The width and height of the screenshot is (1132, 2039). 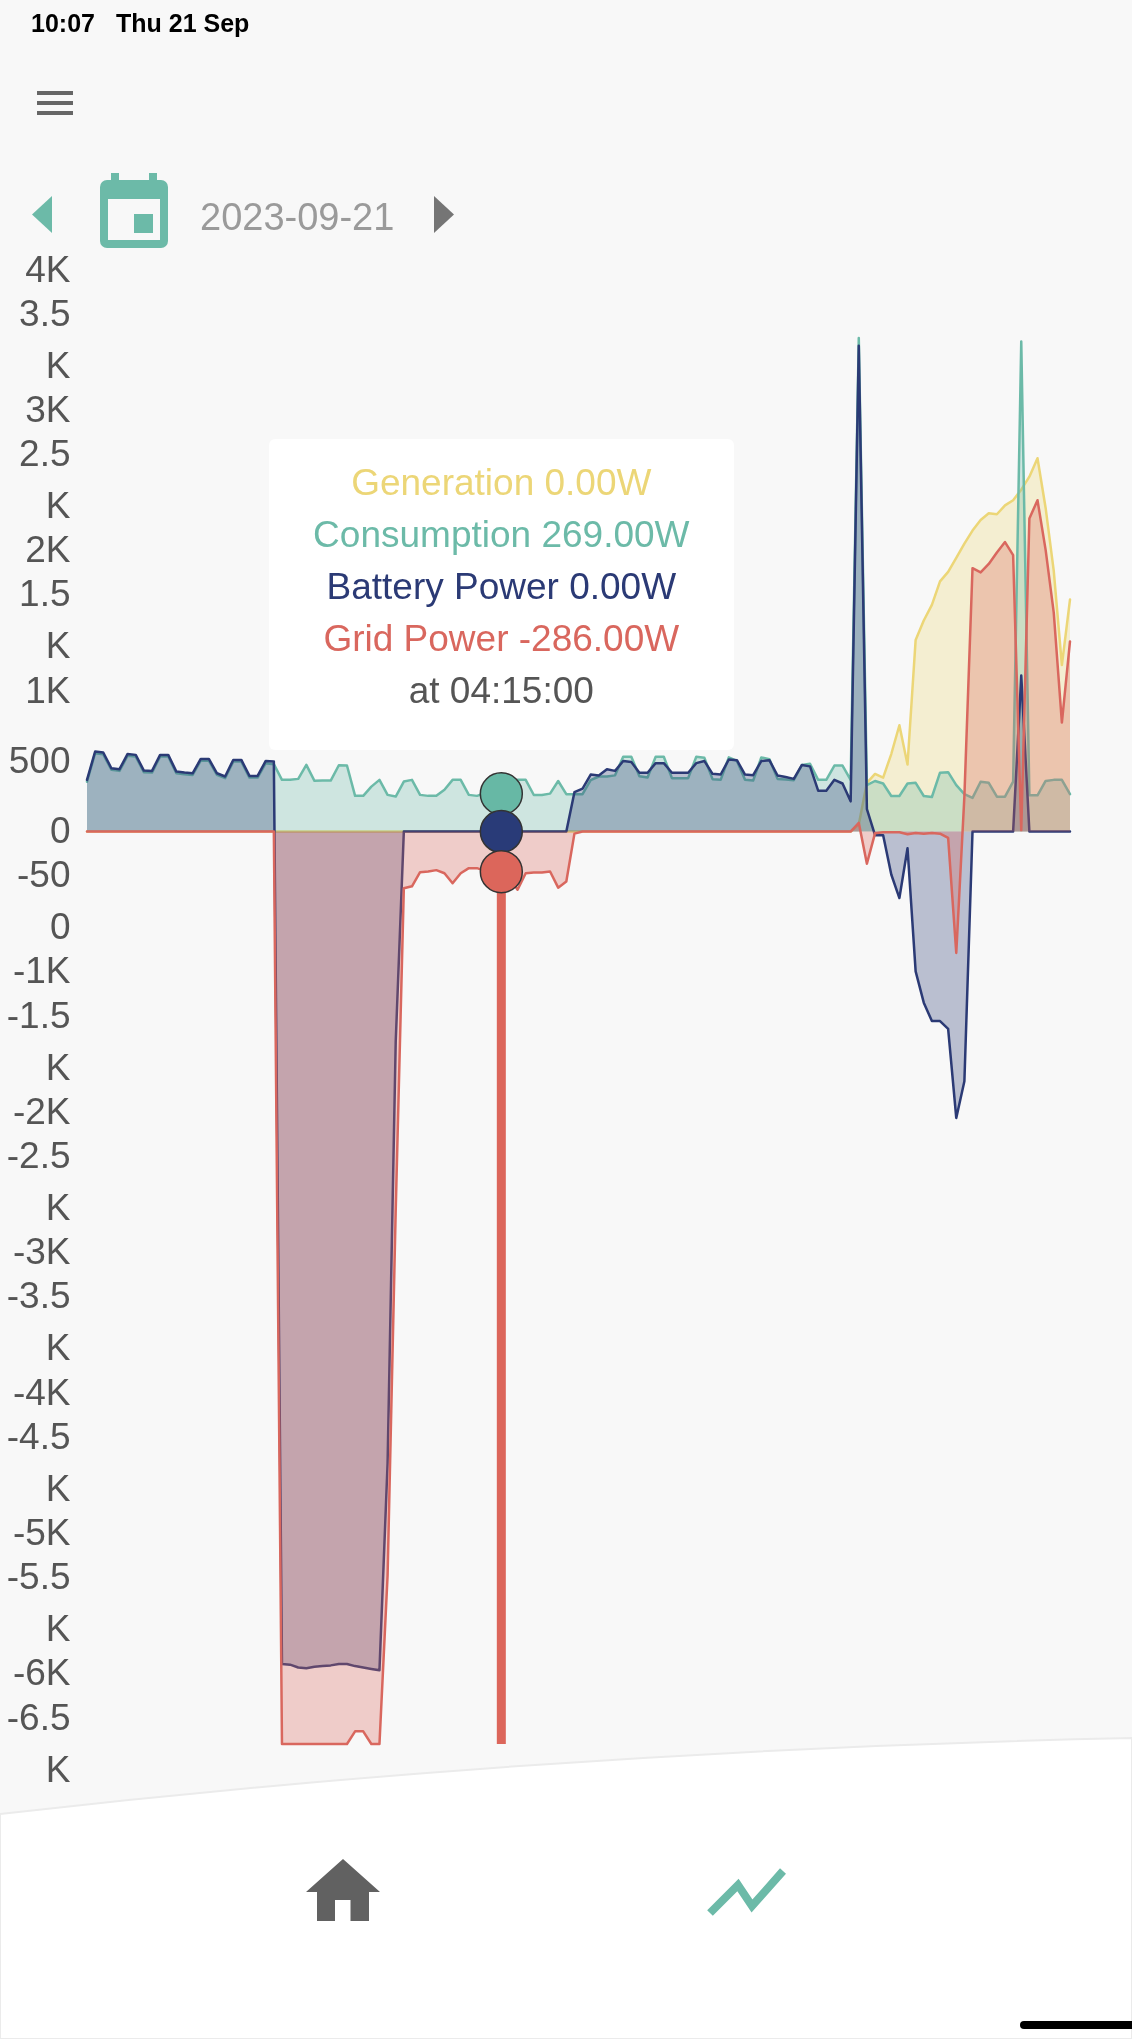 What do you see at coordinates (48, 690) in the screenshot?
I see `y-tick-label: 1K` at bounding box center [48, 690].